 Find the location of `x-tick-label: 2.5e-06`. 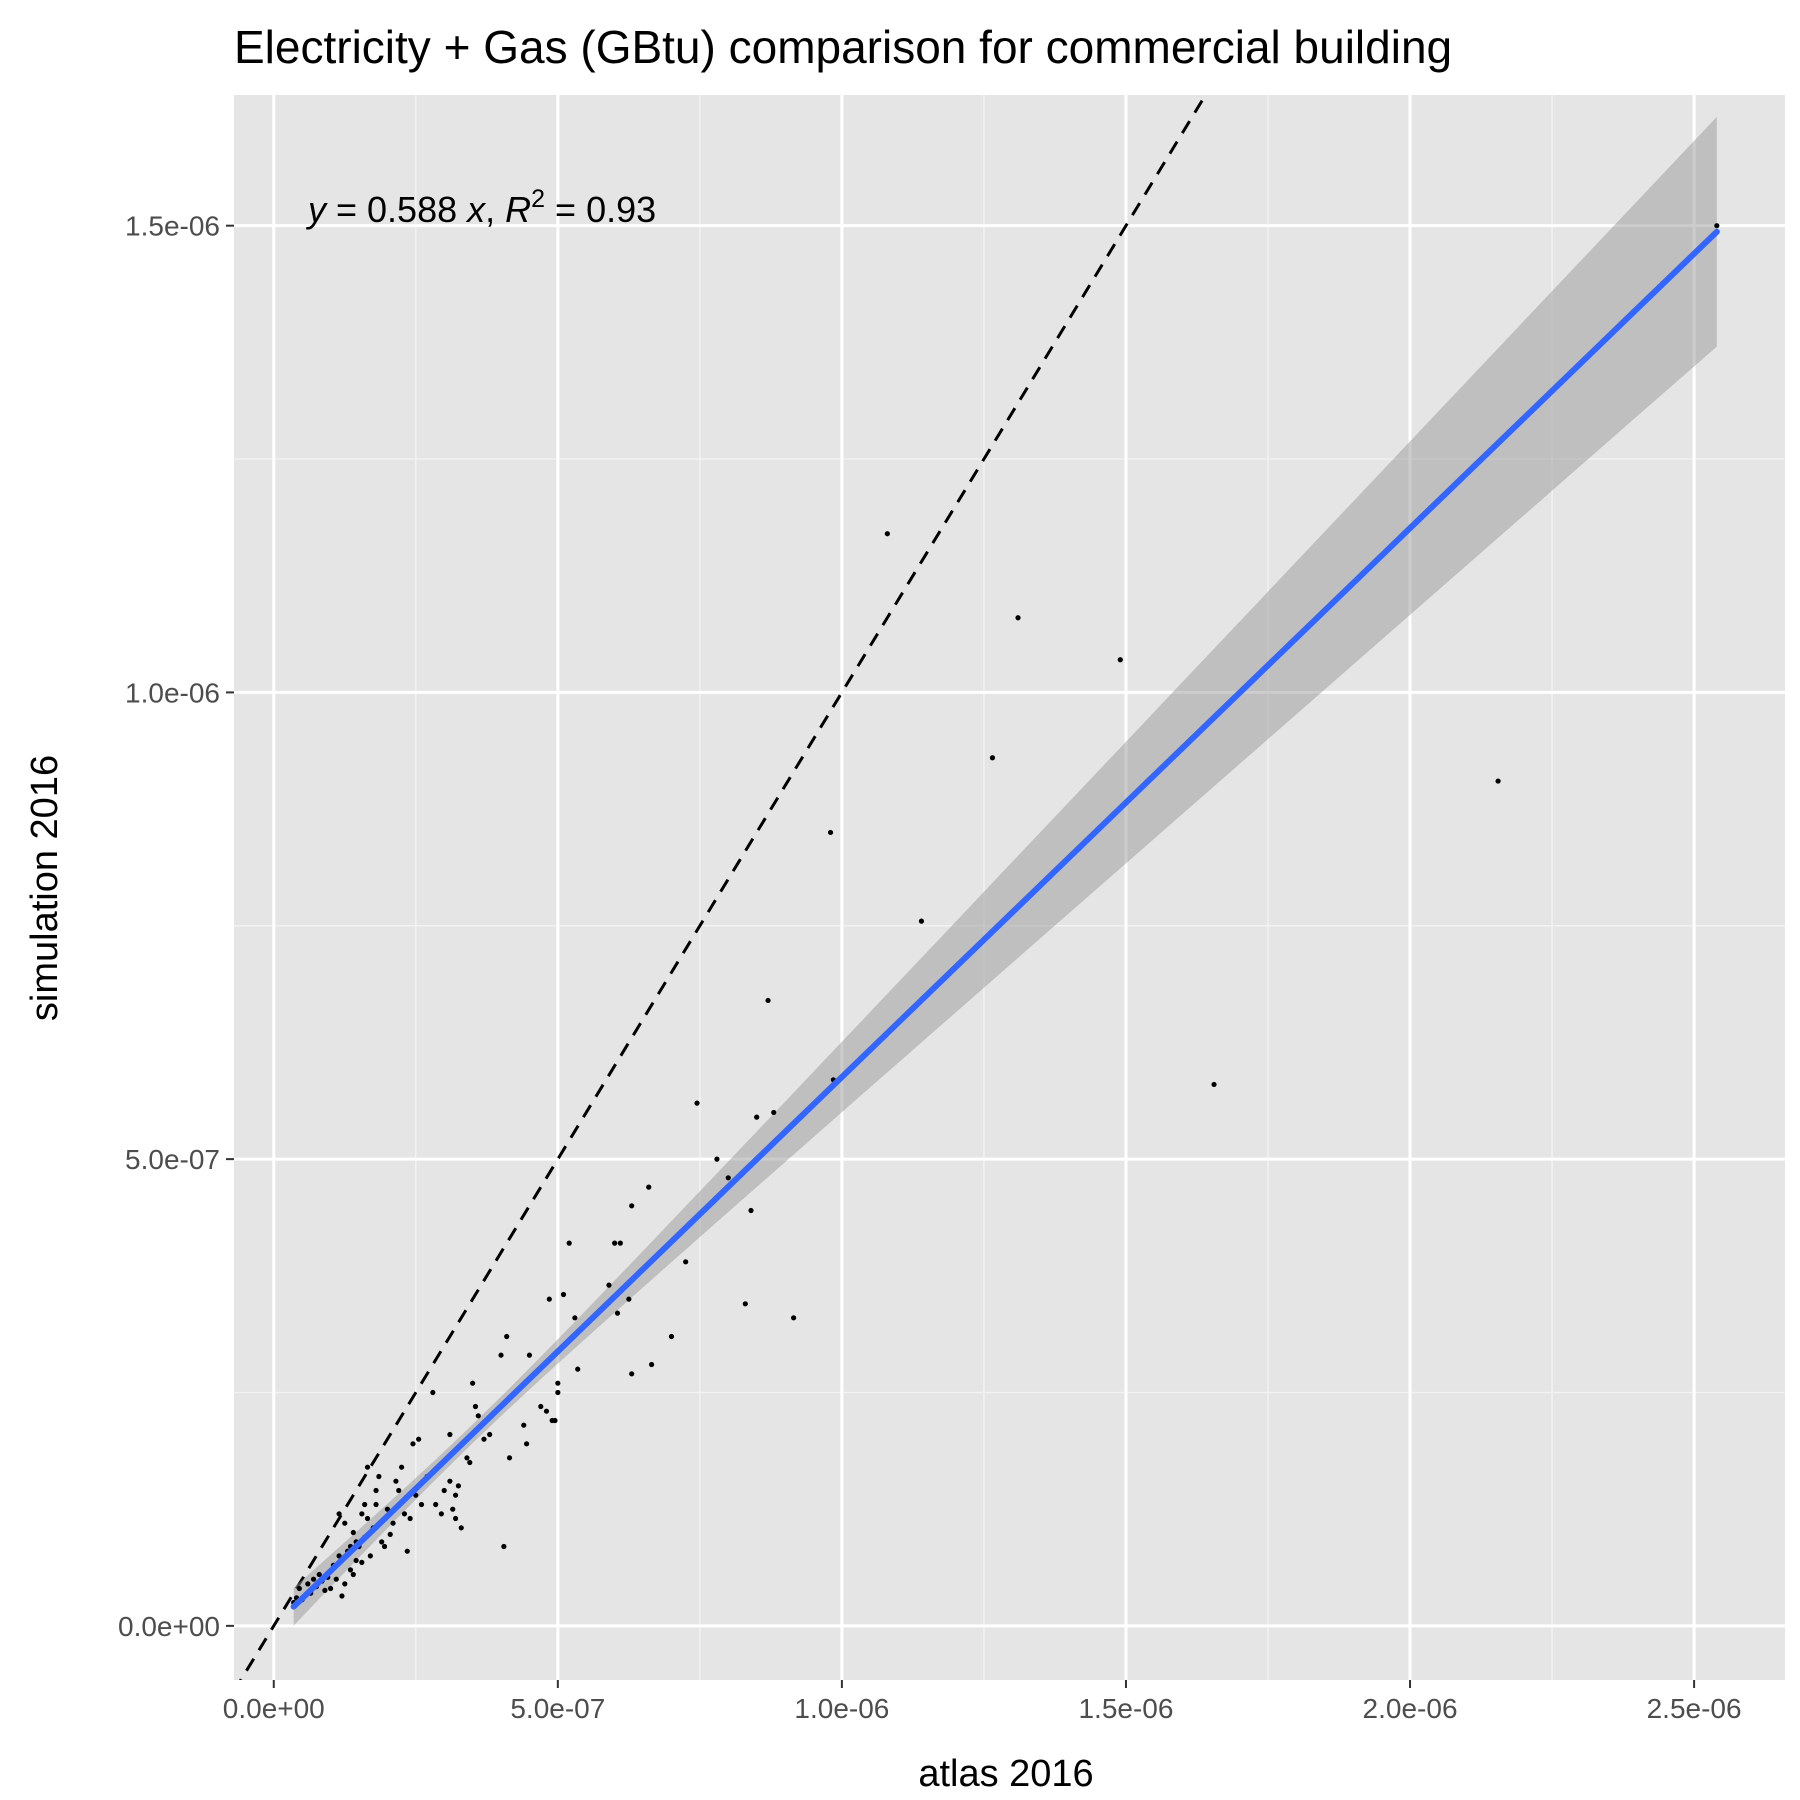

x-tick-label: 2.5e-06 is located at coordinates (1694, 1708).